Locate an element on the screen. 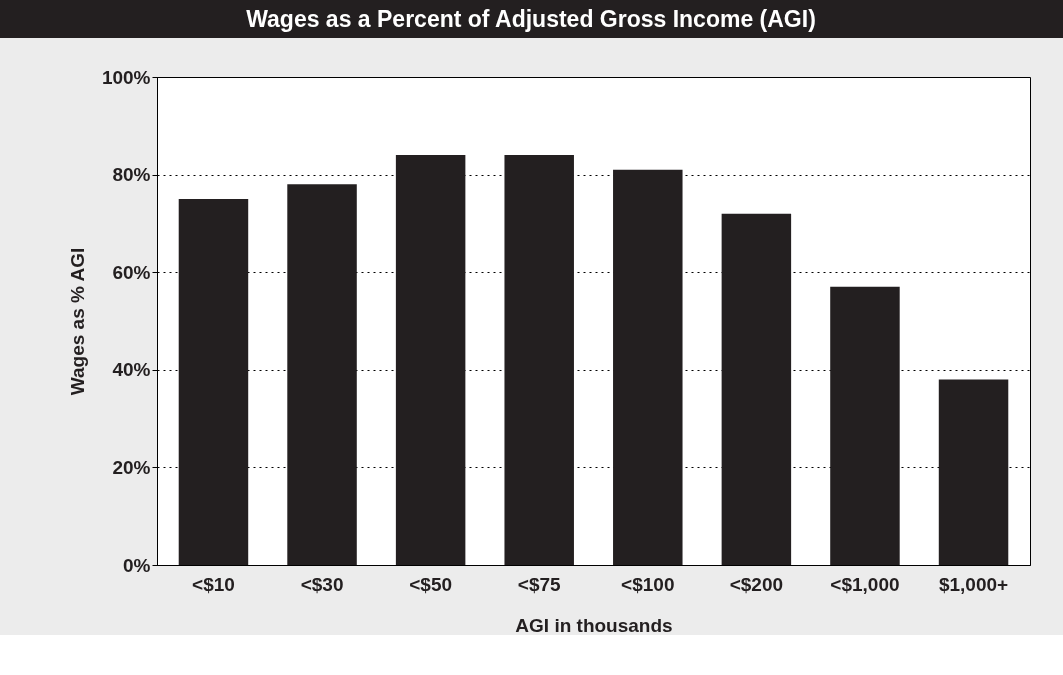 The image size is (1063, 675). y-tick-label: 100% is located at coordinates (126, 77).